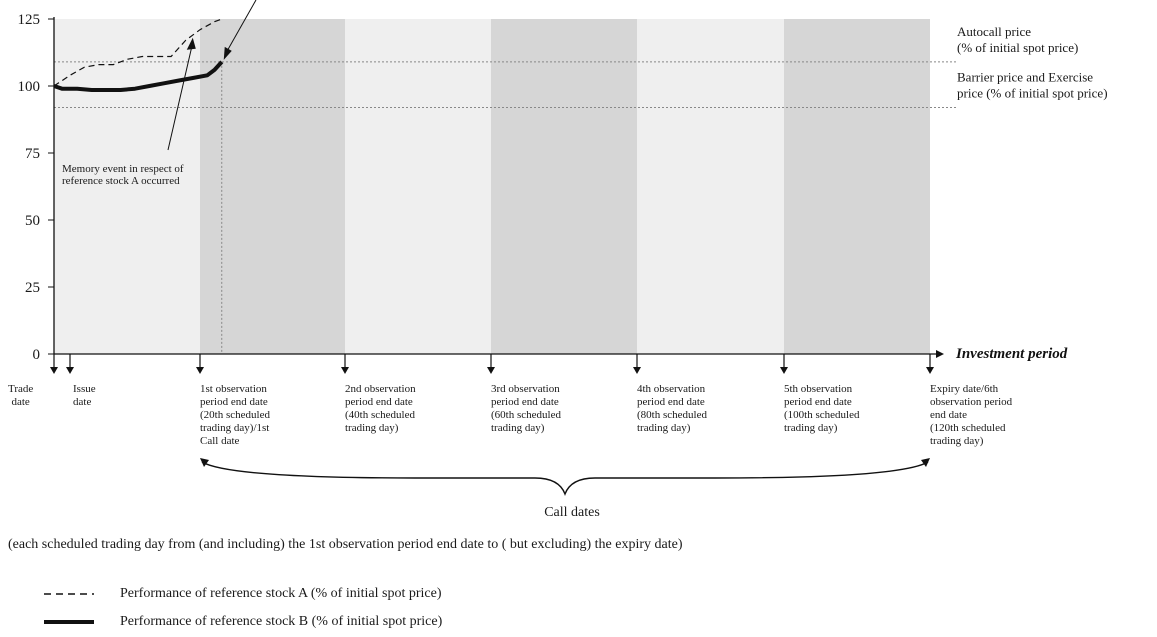 The image size is (1157, 637). I want to click on brace-arrowhead-right, so click(925, 462).